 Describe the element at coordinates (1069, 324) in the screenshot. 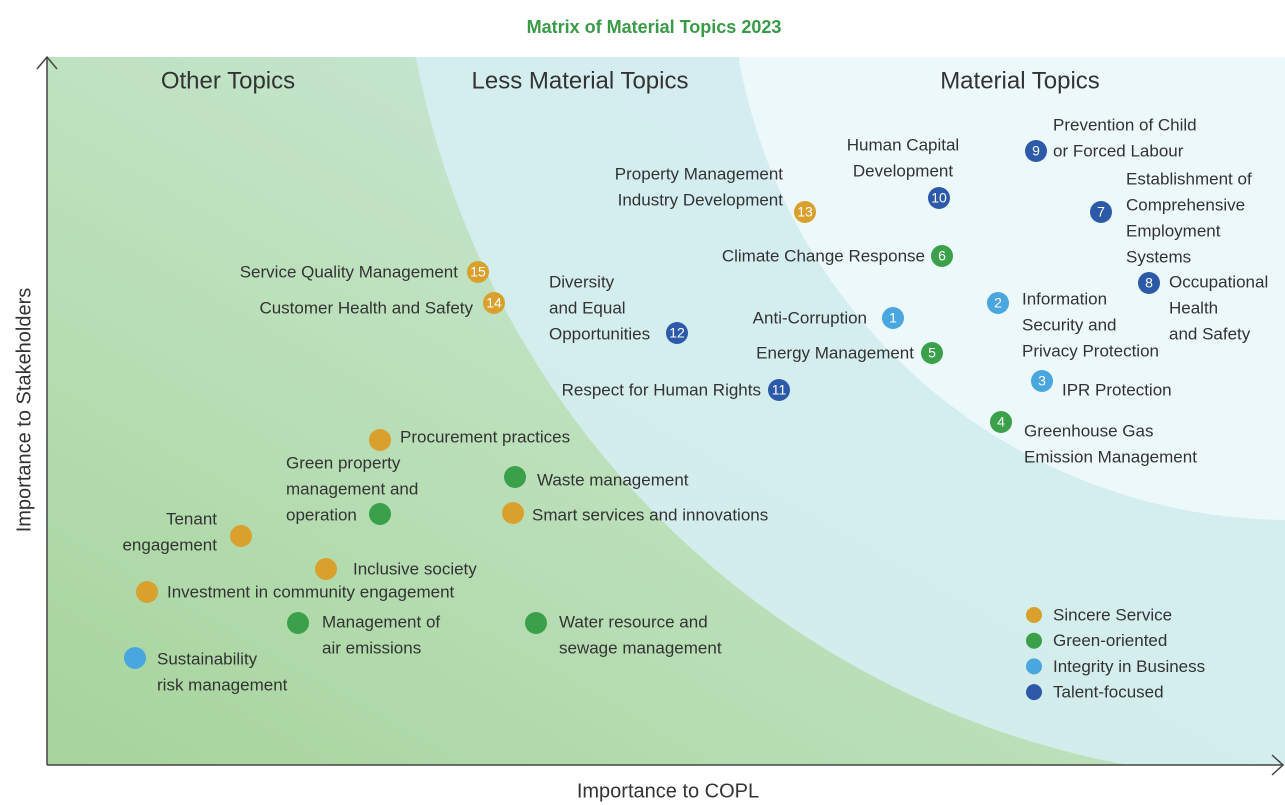

I see `topic-label: Security and` at that location.